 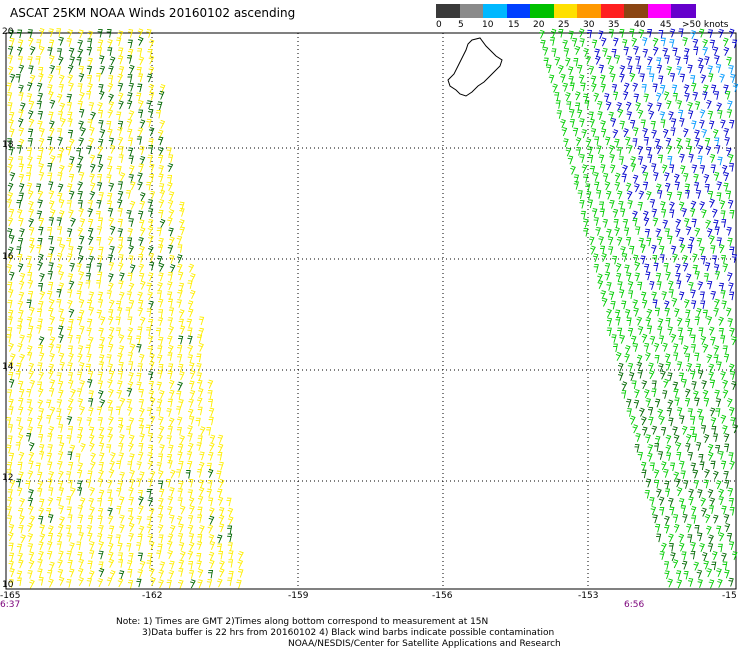 What do you see at coordinates (514, 25) in the screenshot?
I see `colorbar-tick: 15` at bounding box center [514, 25].